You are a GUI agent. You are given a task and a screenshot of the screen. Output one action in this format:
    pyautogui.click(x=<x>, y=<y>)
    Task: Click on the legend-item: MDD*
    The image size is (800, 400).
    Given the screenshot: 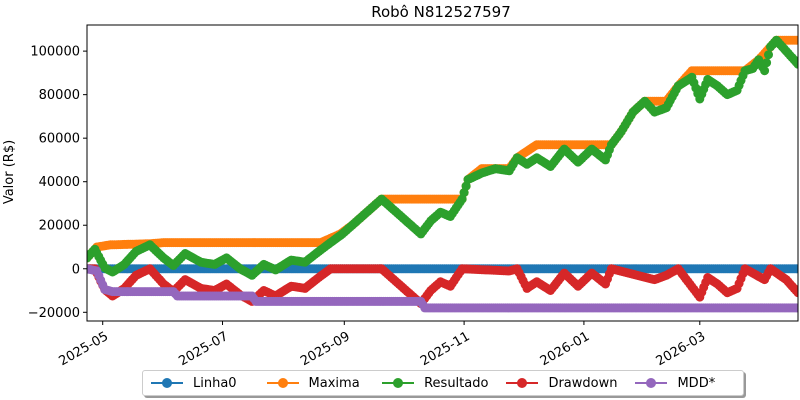 What is the action you would take?
    pyautogui.click(x=684, y=383)
    